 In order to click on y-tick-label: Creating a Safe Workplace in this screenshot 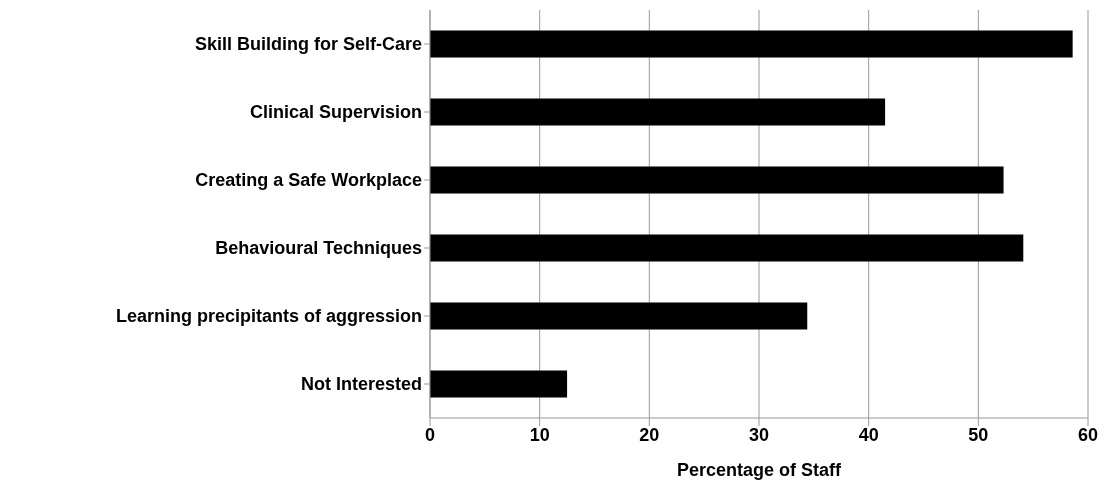, I will do `click(308, 180)`.